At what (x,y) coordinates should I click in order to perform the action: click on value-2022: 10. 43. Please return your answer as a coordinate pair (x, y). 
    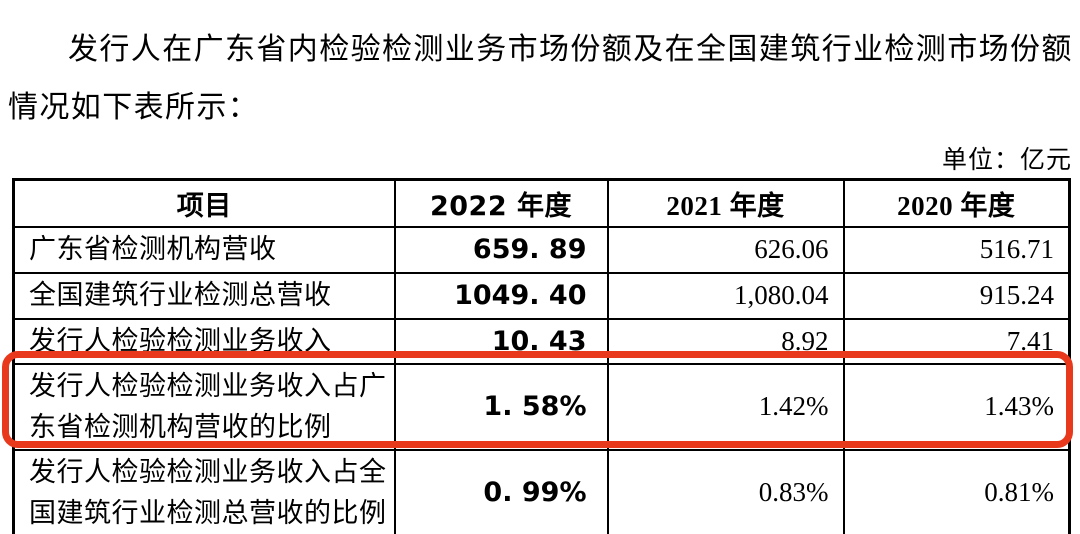
    Looking at the image, I should click on (501, 341).